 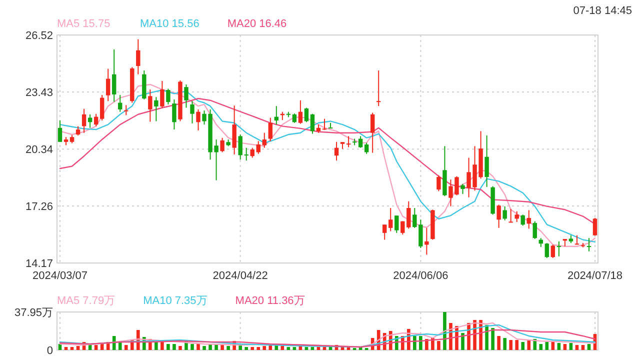 What do you see at coordinates (60, 276) in the screenshot?
I see `x-tick-label: 2024/03/07` at bounding box center [60, 276].